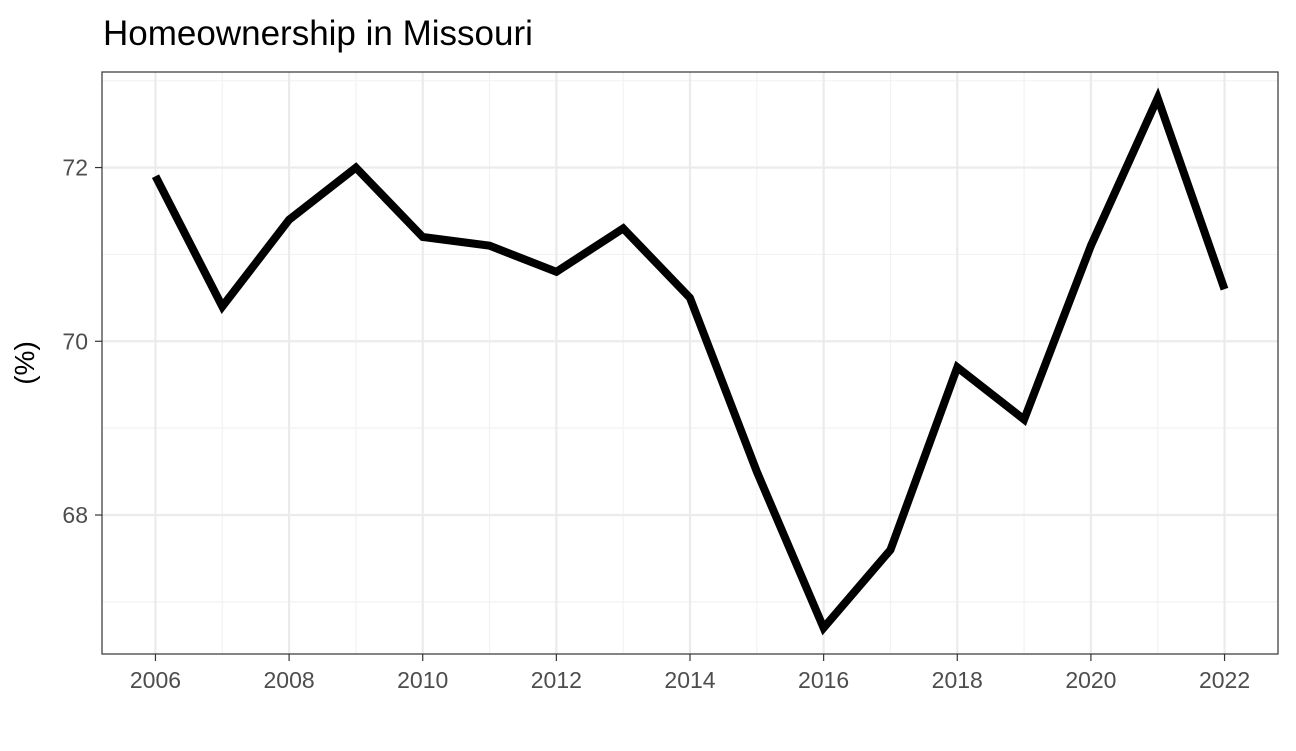 The image size is (1296, 751). I want to click on x-tick-label: 2008, so click(289, 680).